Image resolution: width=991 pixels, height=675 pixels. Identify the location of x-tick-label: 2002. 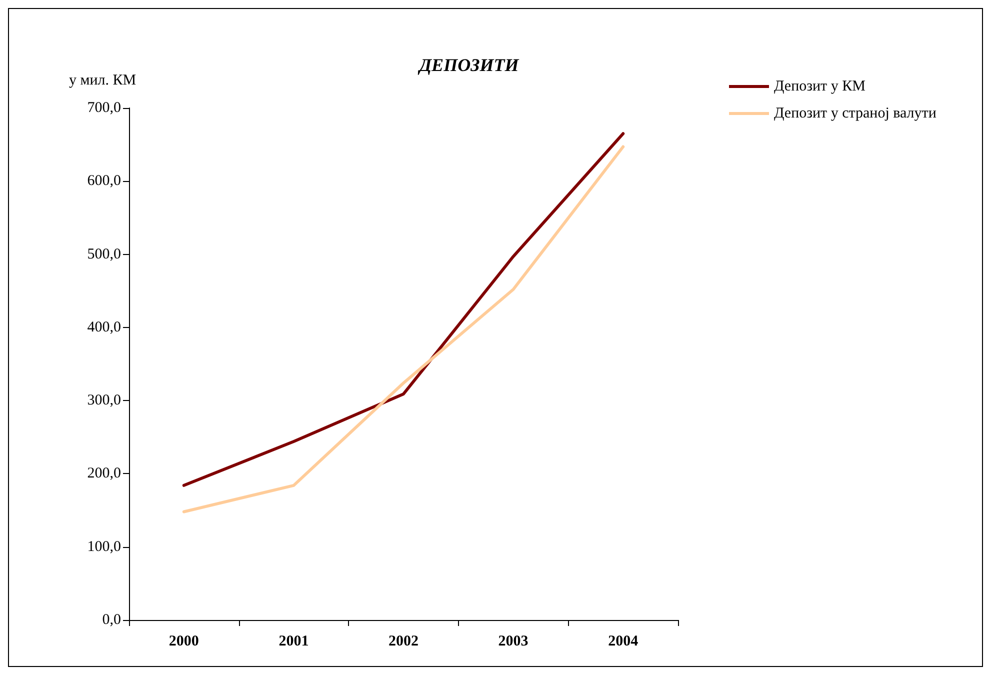
(403, 642).